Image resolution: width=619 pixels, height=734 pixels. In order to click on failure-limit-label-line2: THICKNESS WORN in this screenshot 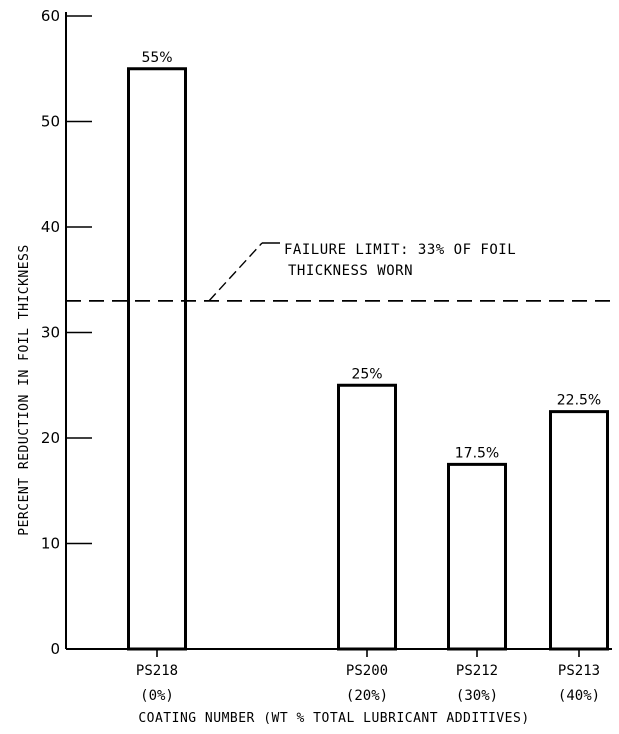, I will do `click(350, 271)`.